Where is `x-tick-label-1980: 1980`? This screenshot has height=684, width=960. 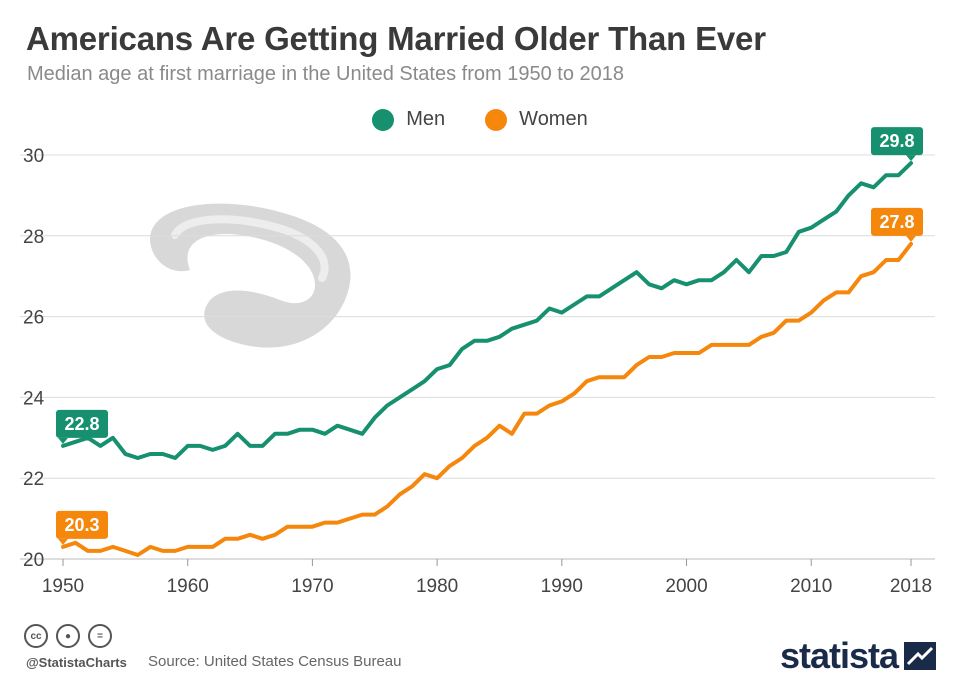 x-tick-label-1980: 1980 is located at coordinates (437, 586).